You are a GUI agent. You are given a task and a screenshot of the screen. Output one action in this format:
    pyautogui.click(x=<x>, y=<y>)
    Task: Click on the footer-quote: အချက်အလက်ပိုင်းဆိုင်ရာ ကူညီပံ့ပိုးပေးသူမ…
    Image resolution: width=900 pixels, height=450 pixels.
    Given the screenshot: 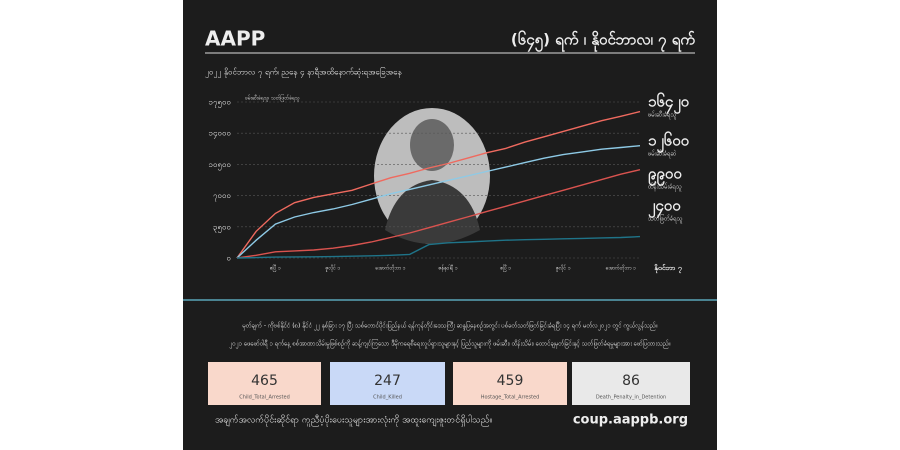 What is the action you would take?
    pyautogui.click(x=353, y=421)
    